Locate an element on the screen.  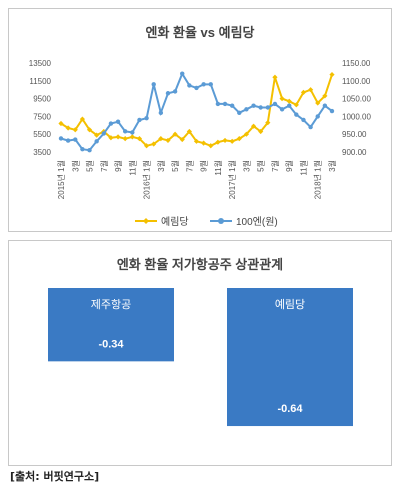
source-note: [출처: 버핏연구소] is located at coordinates (55, 476).